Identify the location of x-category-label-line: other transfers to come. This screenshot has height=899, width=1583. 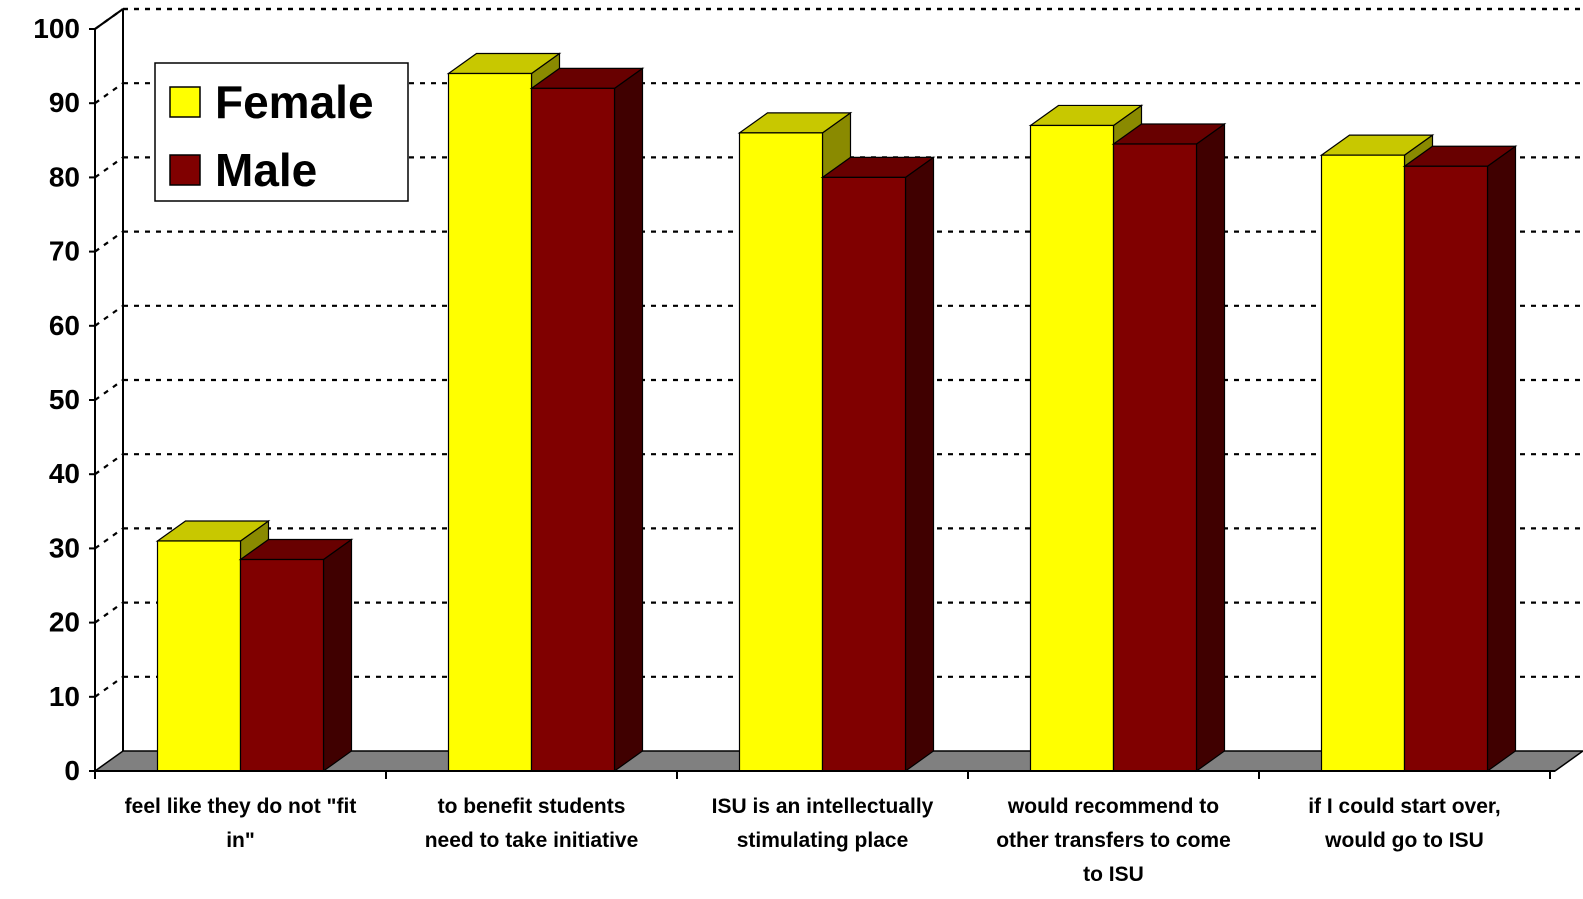
(1113, 840).